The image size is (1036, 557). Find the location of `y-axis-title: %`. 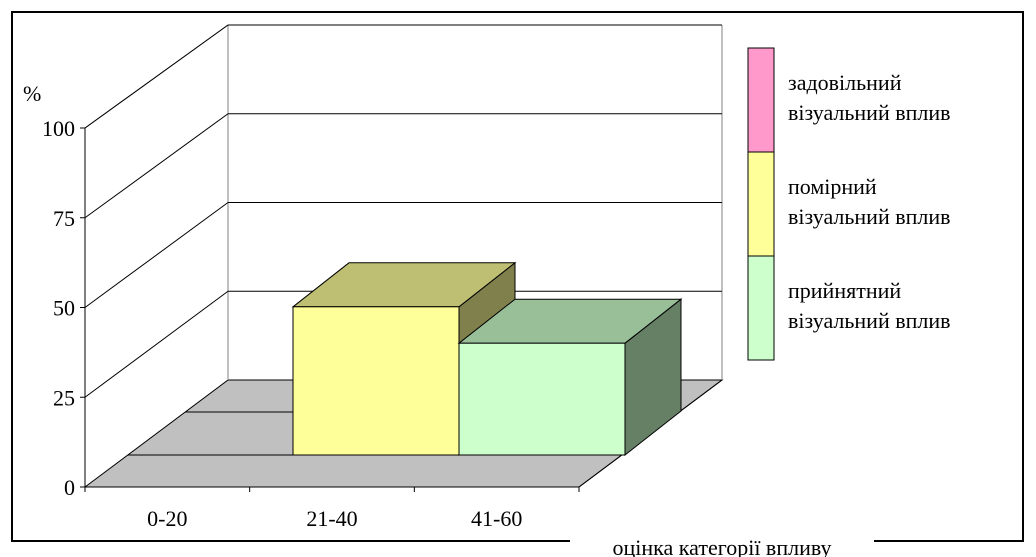

y-axis-title: % is located at coordinates (32, 93).